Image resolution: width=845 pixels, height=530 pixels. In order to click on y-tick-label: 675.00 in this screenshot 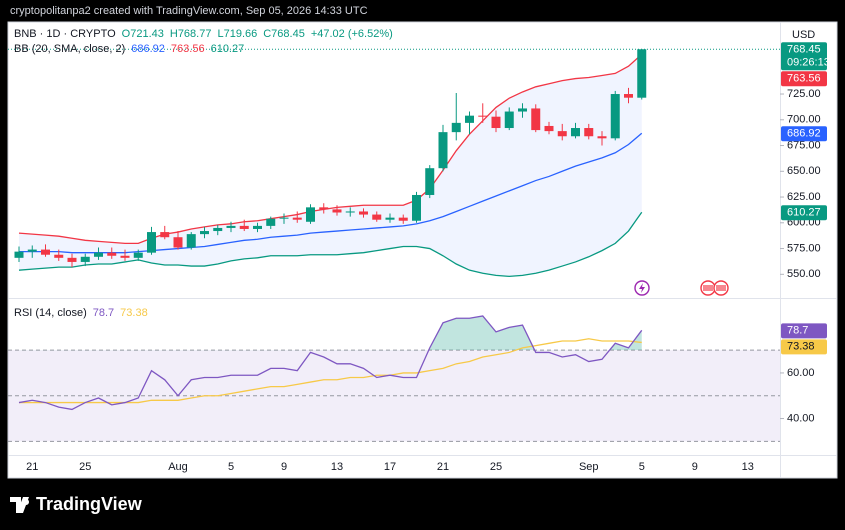, I will do `click(804, 145)`.